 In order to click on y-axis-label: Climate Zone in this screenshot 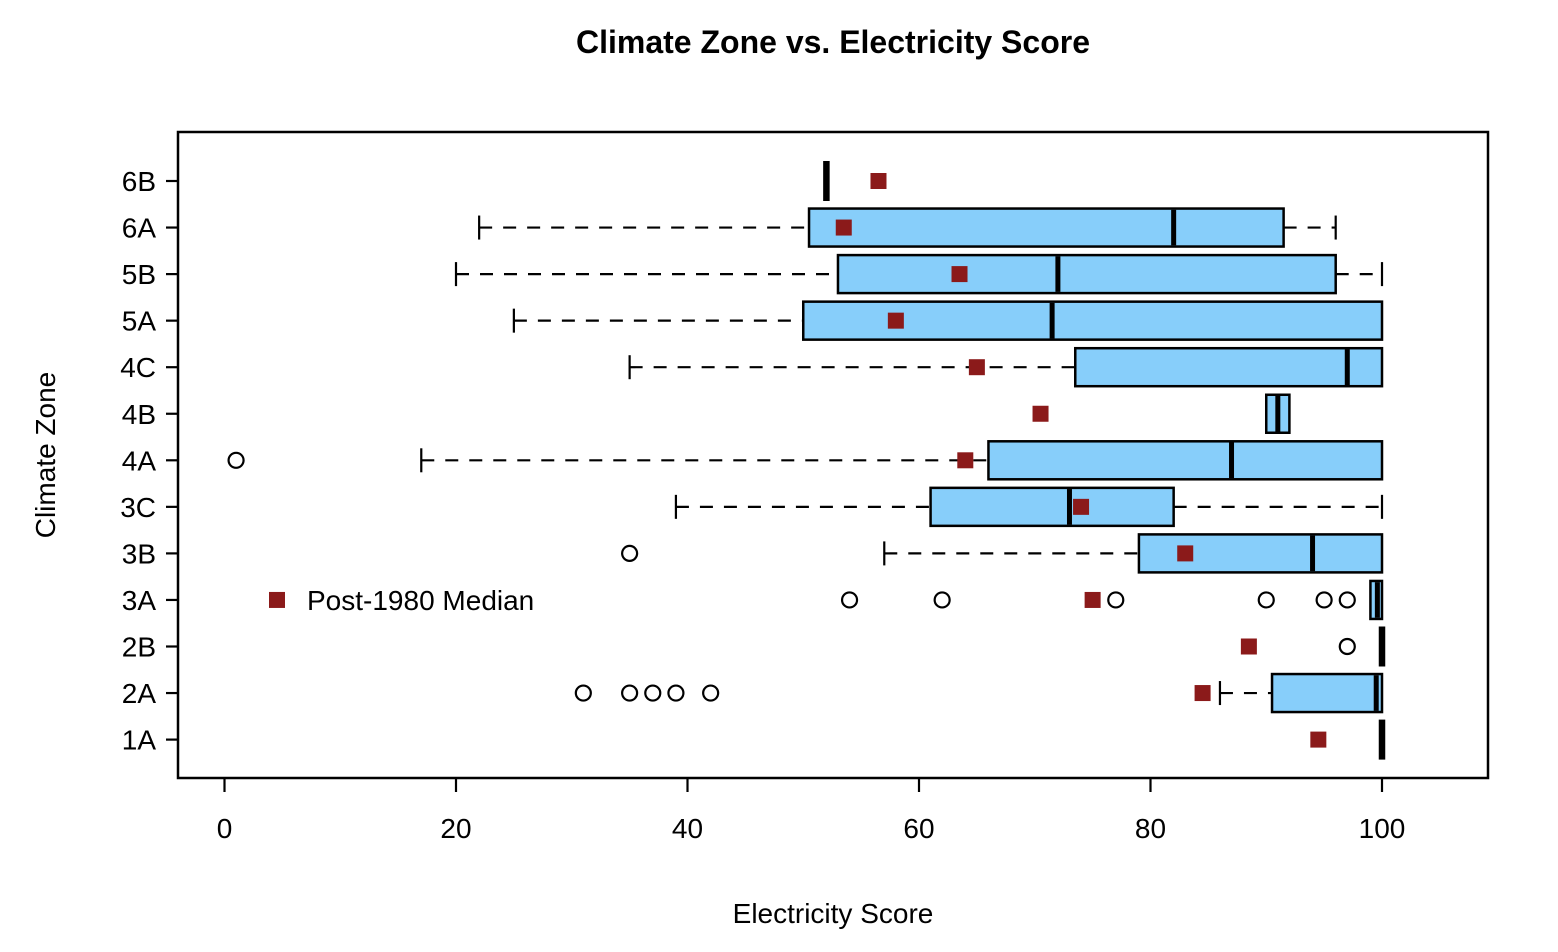, I will do `click(45, 455)`.